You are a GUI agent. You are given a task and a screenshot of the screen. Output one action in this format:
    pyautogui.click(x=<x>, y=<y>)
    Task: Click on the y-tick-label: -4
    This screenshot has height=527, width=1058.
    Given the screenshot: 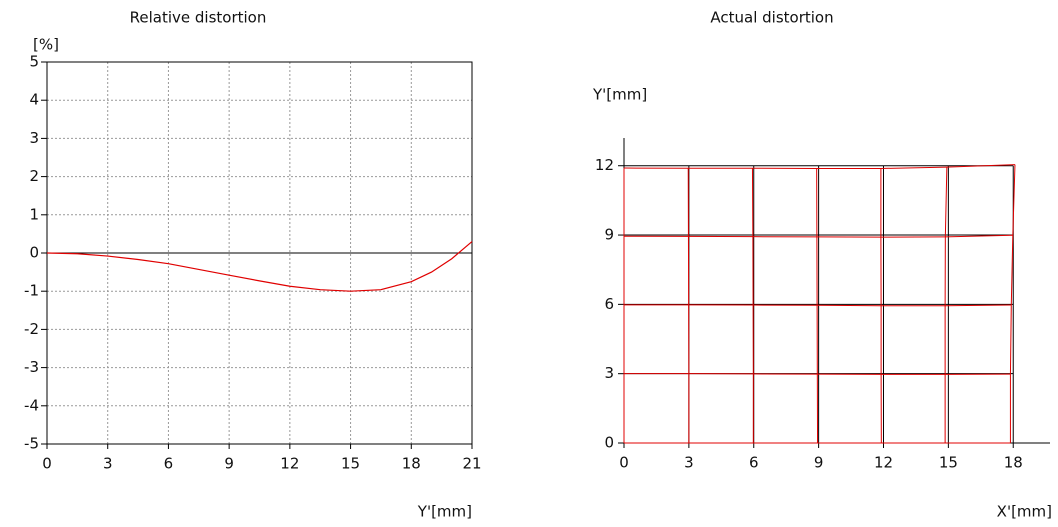 What is the action you would take?
    pyautogui.click(x=31, y=405)
    